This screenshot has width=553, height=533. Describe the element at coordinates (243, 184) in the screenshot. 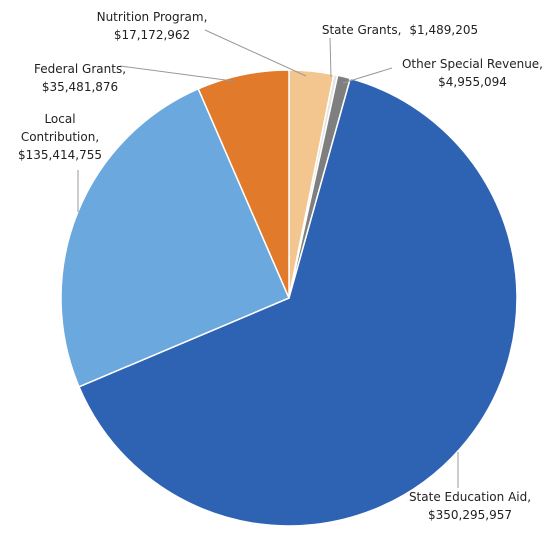

I see `pie-slice` at that location.